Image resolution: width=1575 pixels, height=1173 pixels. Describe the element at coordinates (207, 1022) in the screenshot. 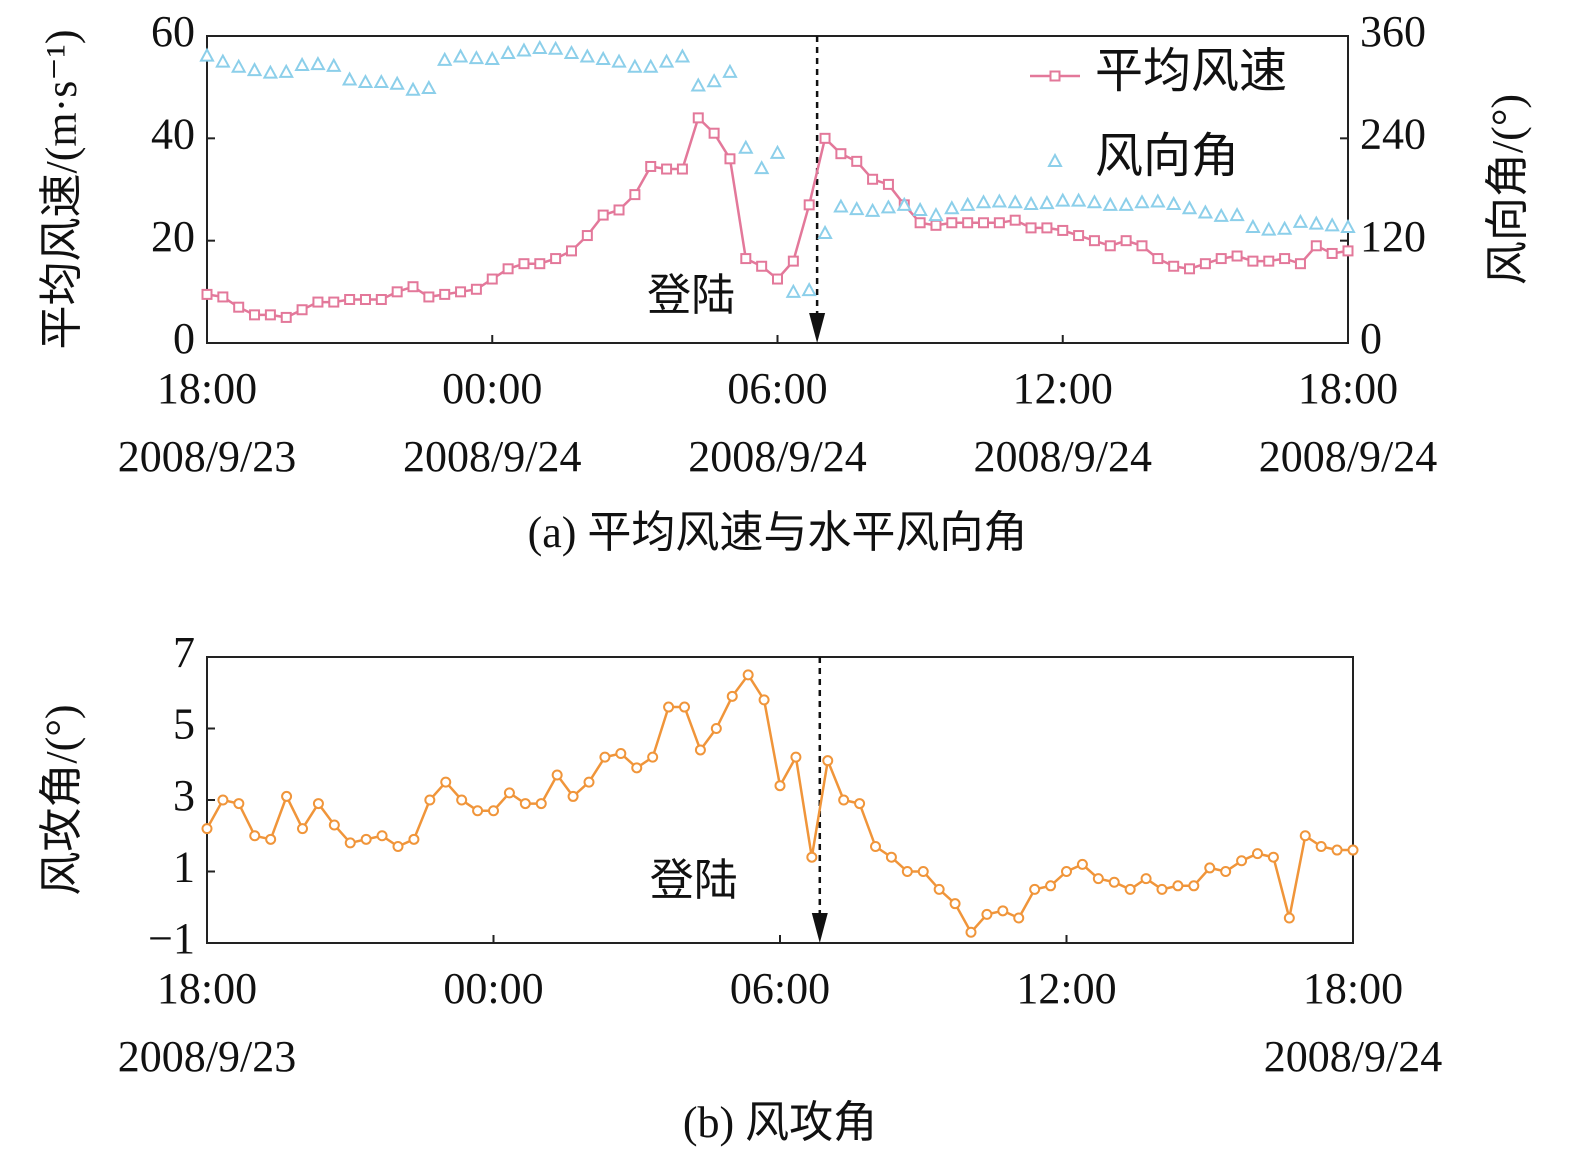

I see `x-tick-label: 18:00 2008/9/23` at that location.